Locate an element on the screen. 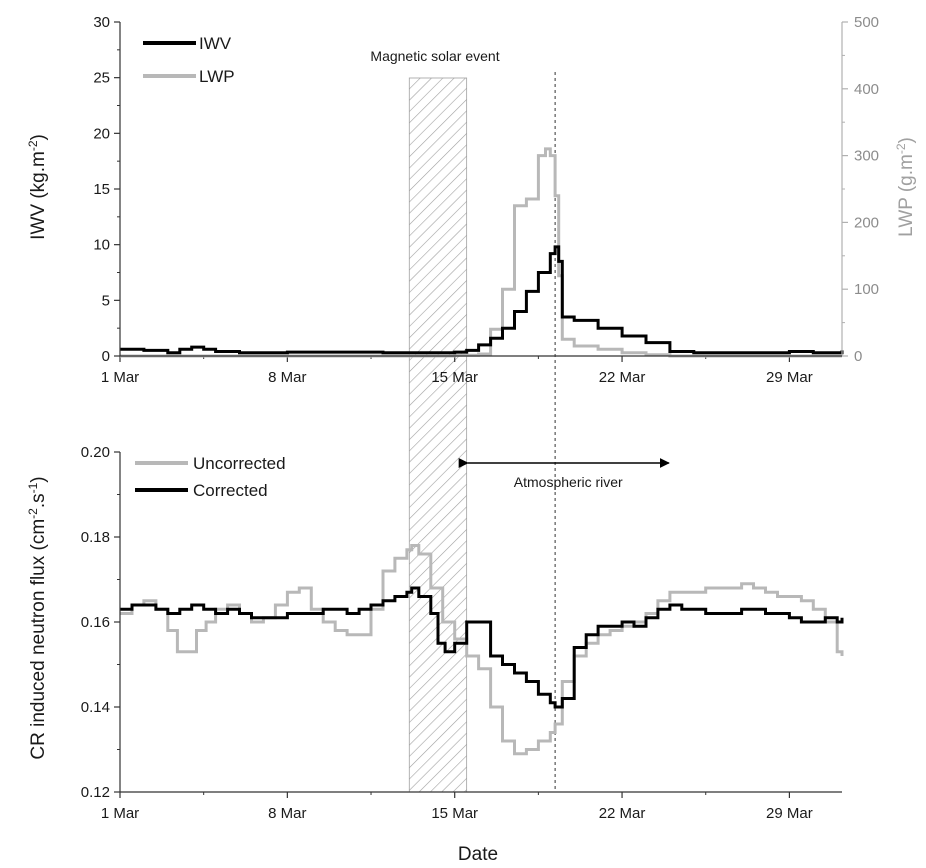 The image size is (926, 868). bottom-y-axis-title: CR induced neutron flux (cm-2.s-1) is located at coordinates (37, 617).